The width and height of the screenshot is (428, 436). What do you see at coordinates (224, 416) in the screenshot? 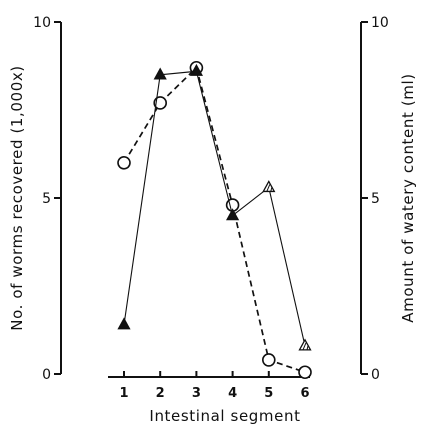
I see `x-axis-title: Intestinal segment` at bounding box center [224, 416].